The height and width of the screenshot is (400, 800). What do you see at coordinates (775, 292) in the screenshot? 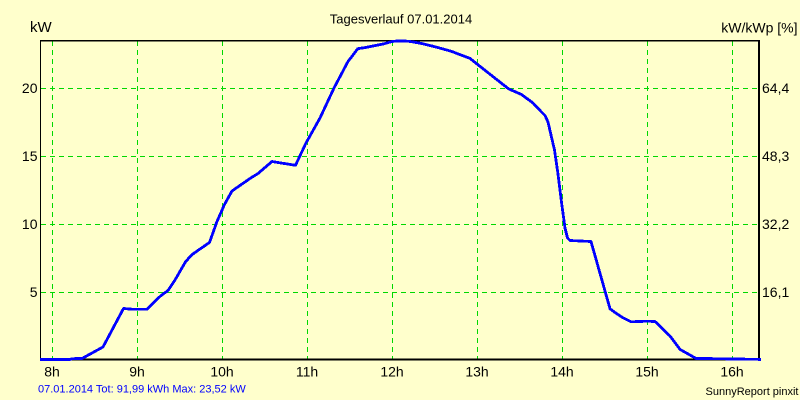
I see `svg-text: 16,1` at bounding box center [775, 292].